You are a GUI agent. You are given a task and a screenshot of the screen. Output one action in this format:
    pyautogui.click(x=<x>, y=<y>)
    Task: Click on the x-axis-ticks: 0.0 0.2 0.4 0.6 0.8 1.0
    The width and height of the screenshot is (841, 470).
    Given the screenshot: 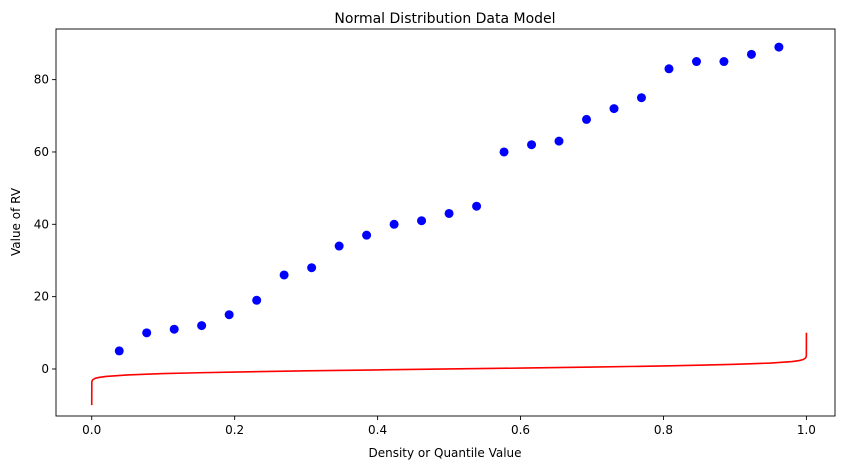 What is the action you would take?
    pyautogui.click(x=449, y=426)
    